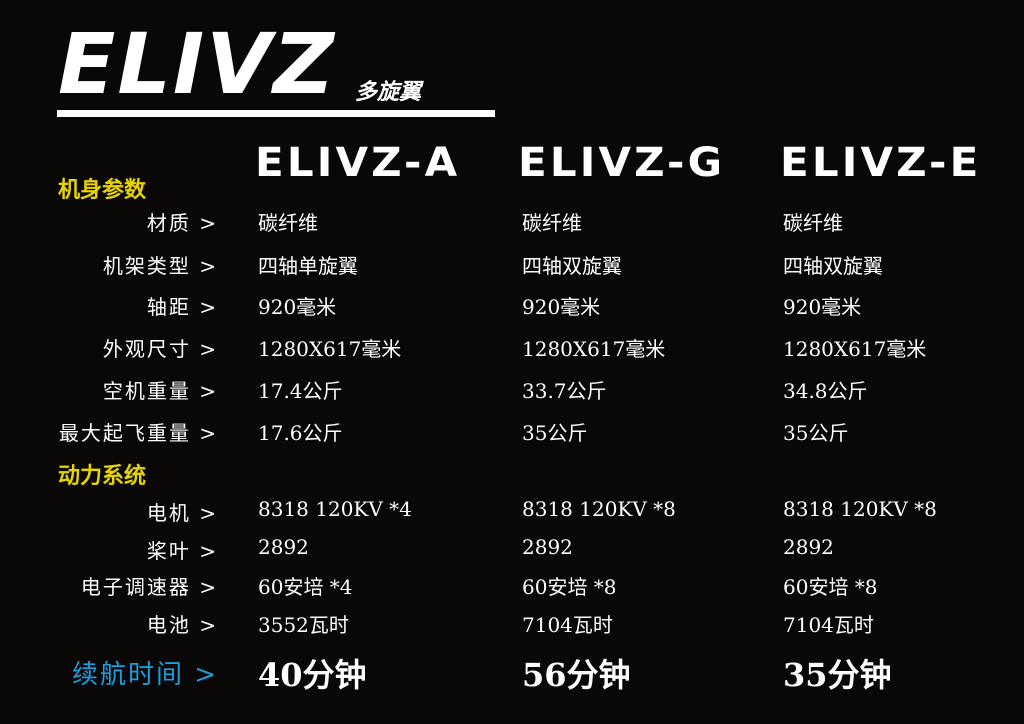 The height and width of the screenshot is (724, 1024). Describe the element at coordinates (825, 391) in the screenshot. I see `spec-value: 34.8公斤` at that location.